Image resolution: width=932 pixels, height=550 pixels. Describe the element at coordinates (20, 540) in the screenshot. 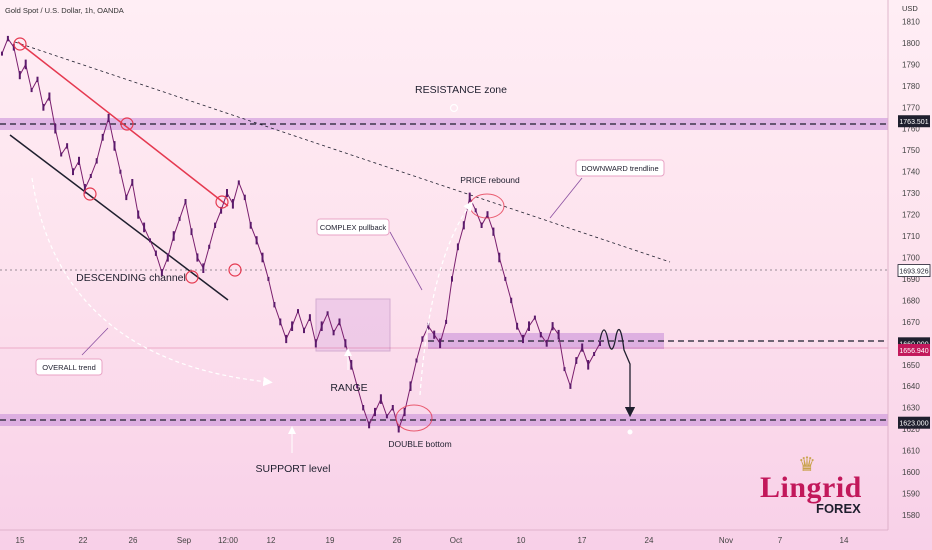

I see `x-tick-label: 15` at that location.